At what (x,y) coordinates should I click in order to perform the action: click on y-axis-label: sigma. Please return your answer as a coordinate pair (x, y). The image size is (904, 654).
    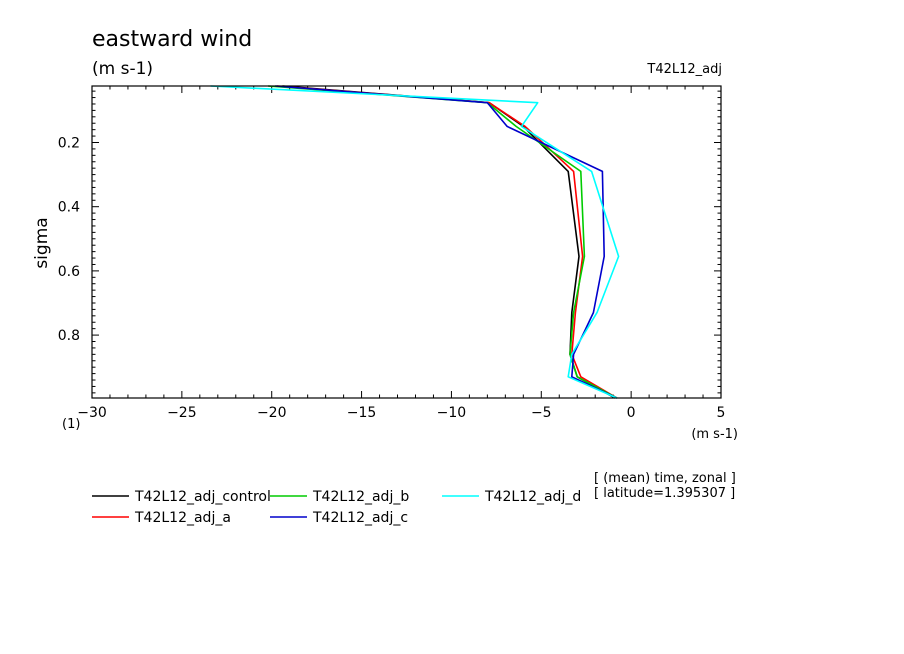
    Looking at the image, I should click on (42, 242).